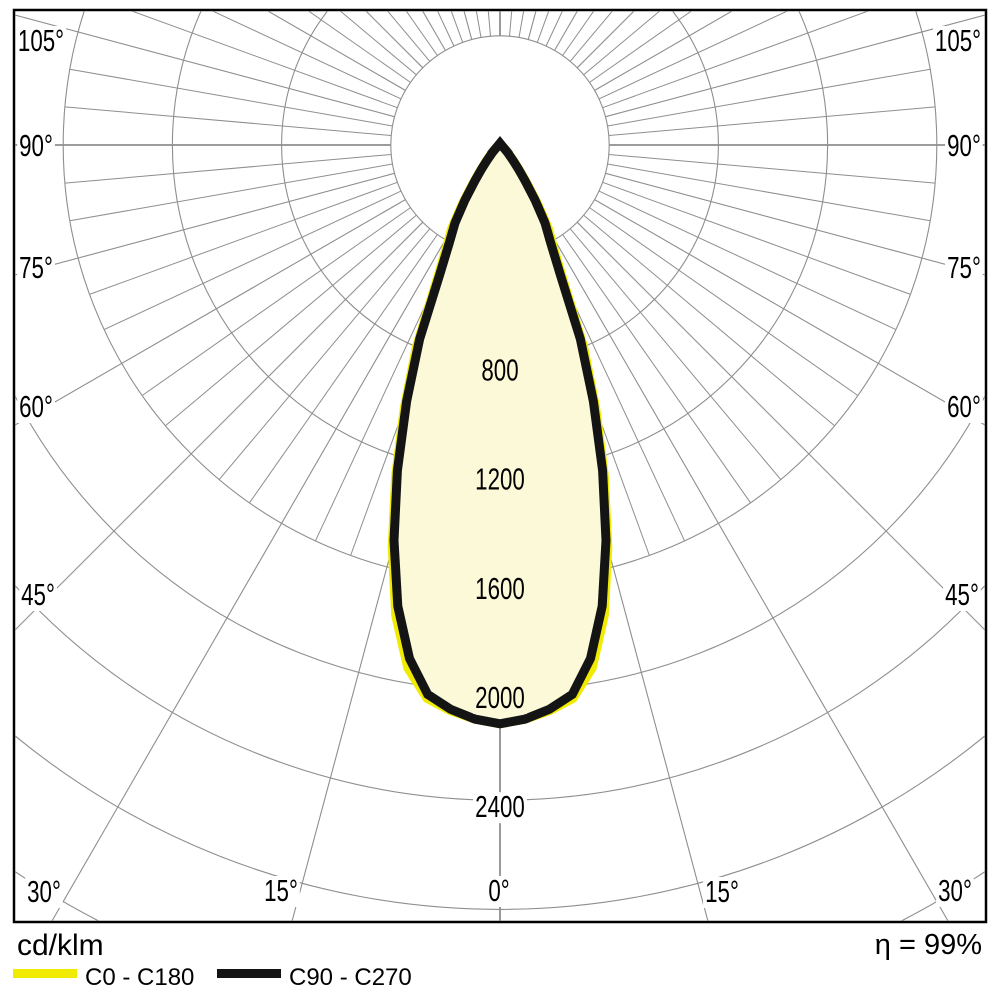 The height and width of the screenshot is (1000, 1000). Describe the element at coordinates (44, 891) in the screenshot. I see `angle-label-5: 30°` at that location.